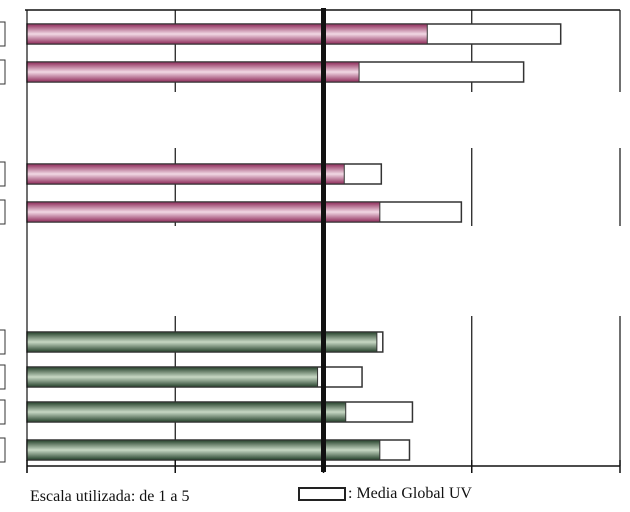  Describe the element at coordinates (110, 496) in the screenshot. I see `scale-note: Escala utilizada: de 1 a 5` at that location.